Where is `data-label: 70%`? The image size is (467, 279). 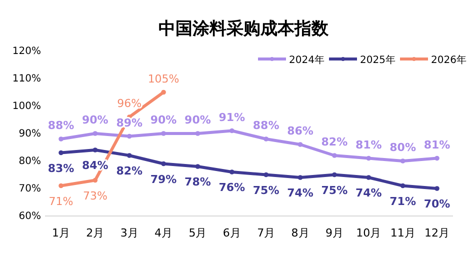 data-label: 70% is located at coordinates (437, 204).